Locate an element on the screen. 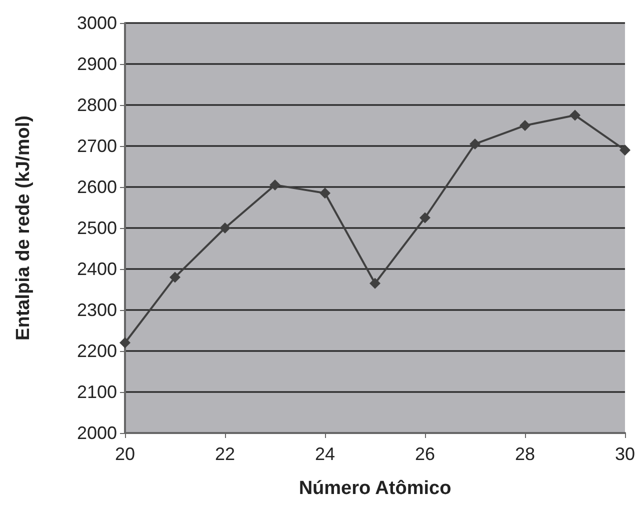  x-tick-label: 20 is located at coordinates (125, 454).